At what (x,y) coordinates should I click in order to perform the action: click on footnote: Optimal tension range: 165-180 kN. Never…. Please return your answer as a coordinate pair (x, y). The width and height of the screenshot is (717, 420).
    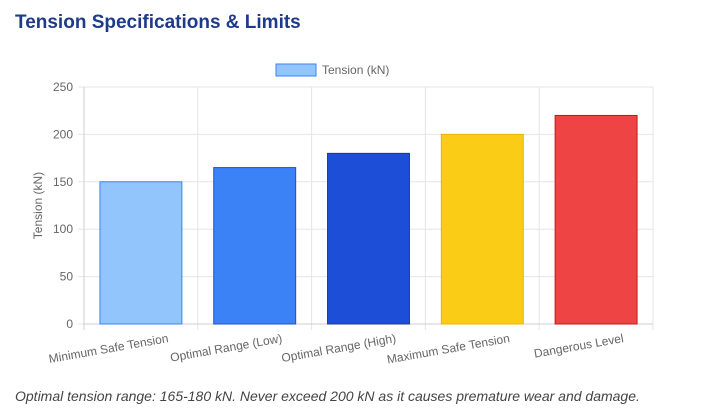
    Looking at the image, I should click on (327, 396).